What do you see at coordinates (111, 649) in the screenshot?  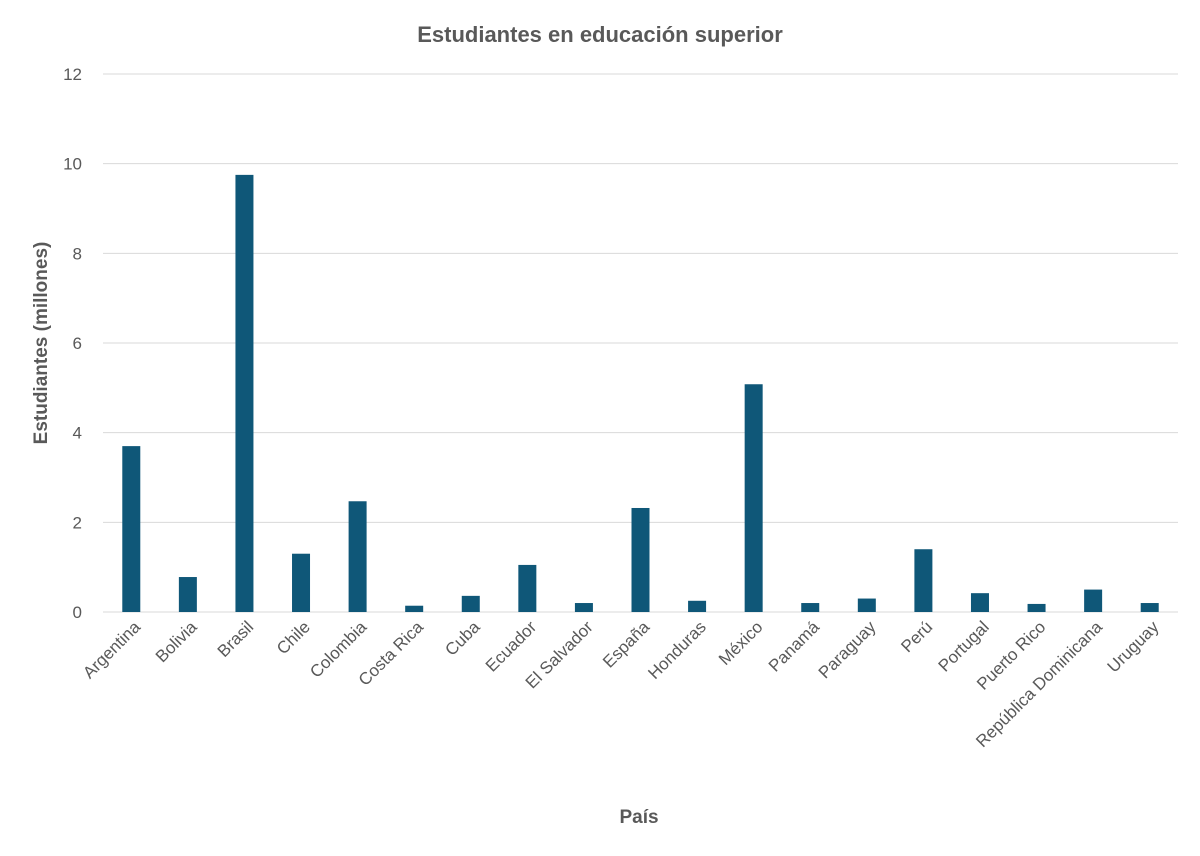 I see `x-tick-label: Argentina` at bounding box center [111, 649].